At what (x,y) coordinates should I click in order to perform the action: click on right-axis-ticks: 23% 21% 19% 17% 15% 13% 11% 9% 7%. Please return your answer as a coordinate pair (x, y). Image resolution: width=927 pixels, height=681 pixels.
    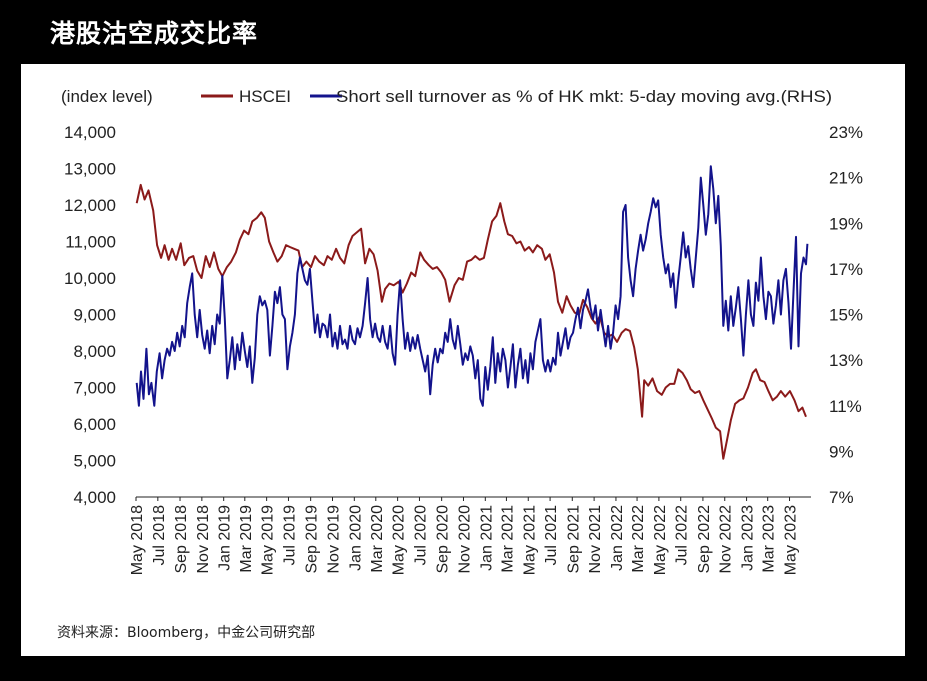
    Looking at the image, I should click on (846, 315).